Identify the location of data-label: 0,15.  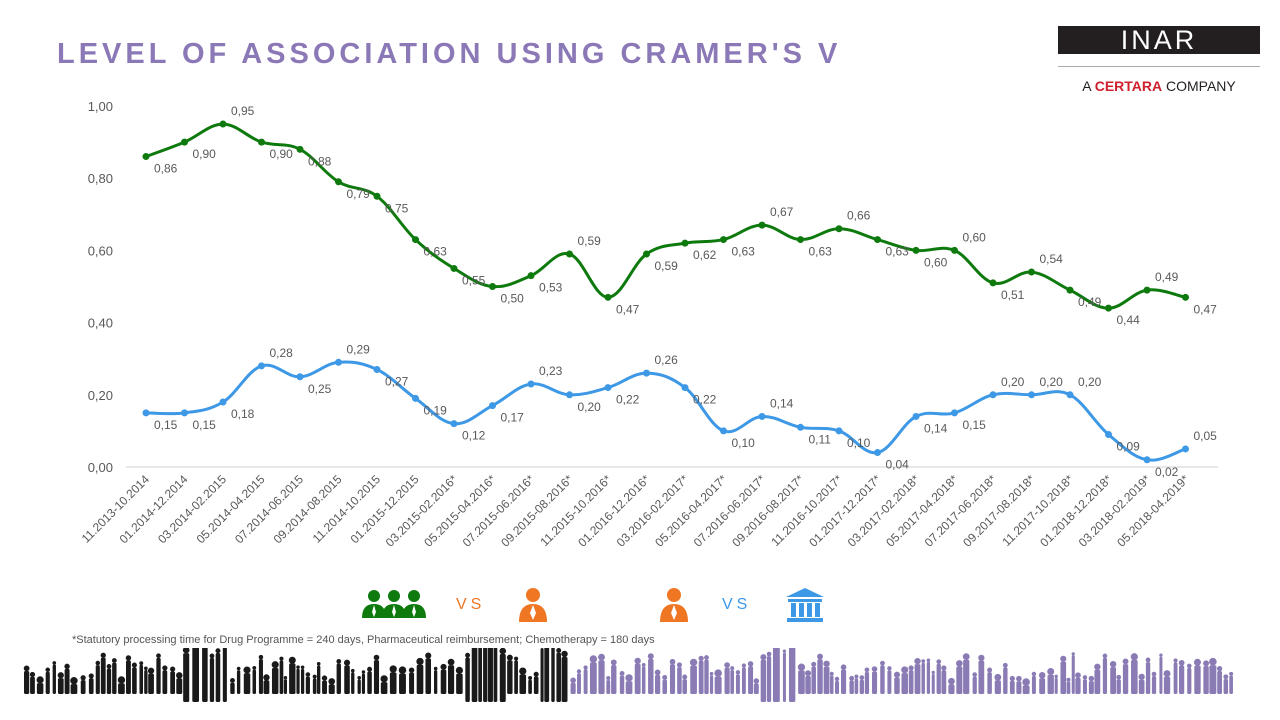
(166, 425).